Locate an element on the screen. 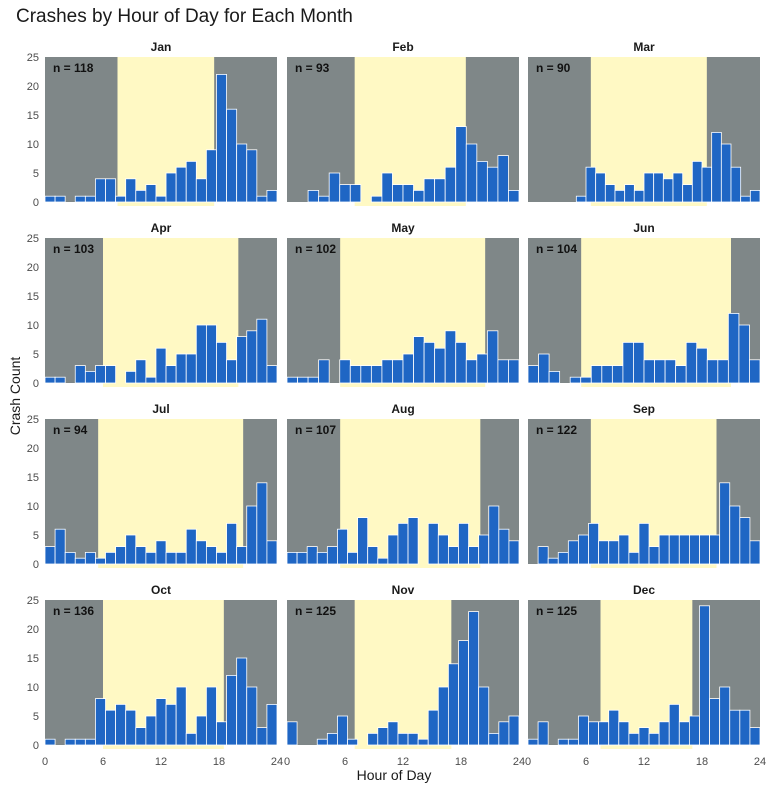 The width and height of the screenshot is (768, 792). facet-n-label: n = 125 is located at coordinates (556, 611).